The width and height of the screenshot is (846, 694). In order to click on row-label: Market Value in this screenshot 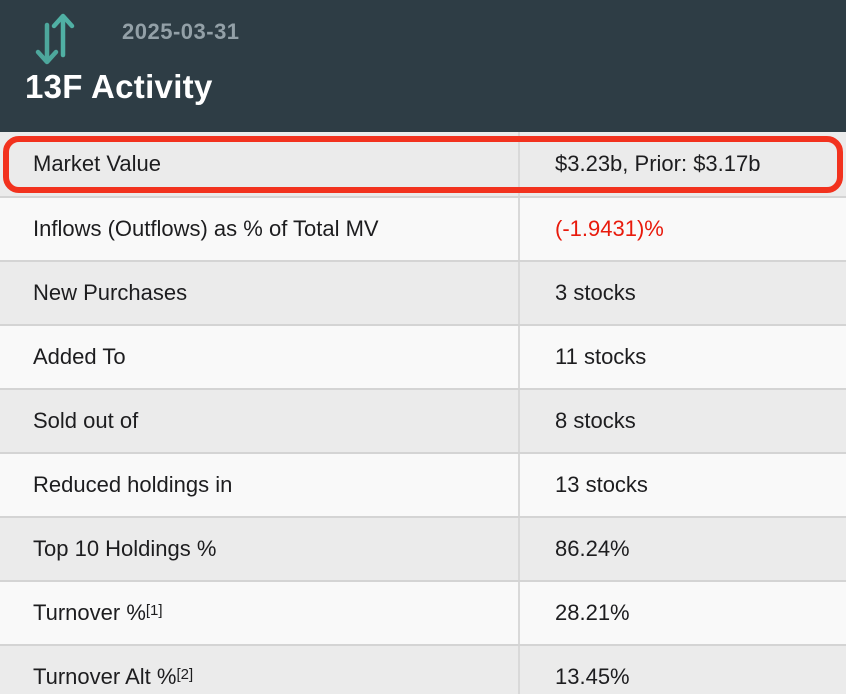, I will do `click(260, 164)`.